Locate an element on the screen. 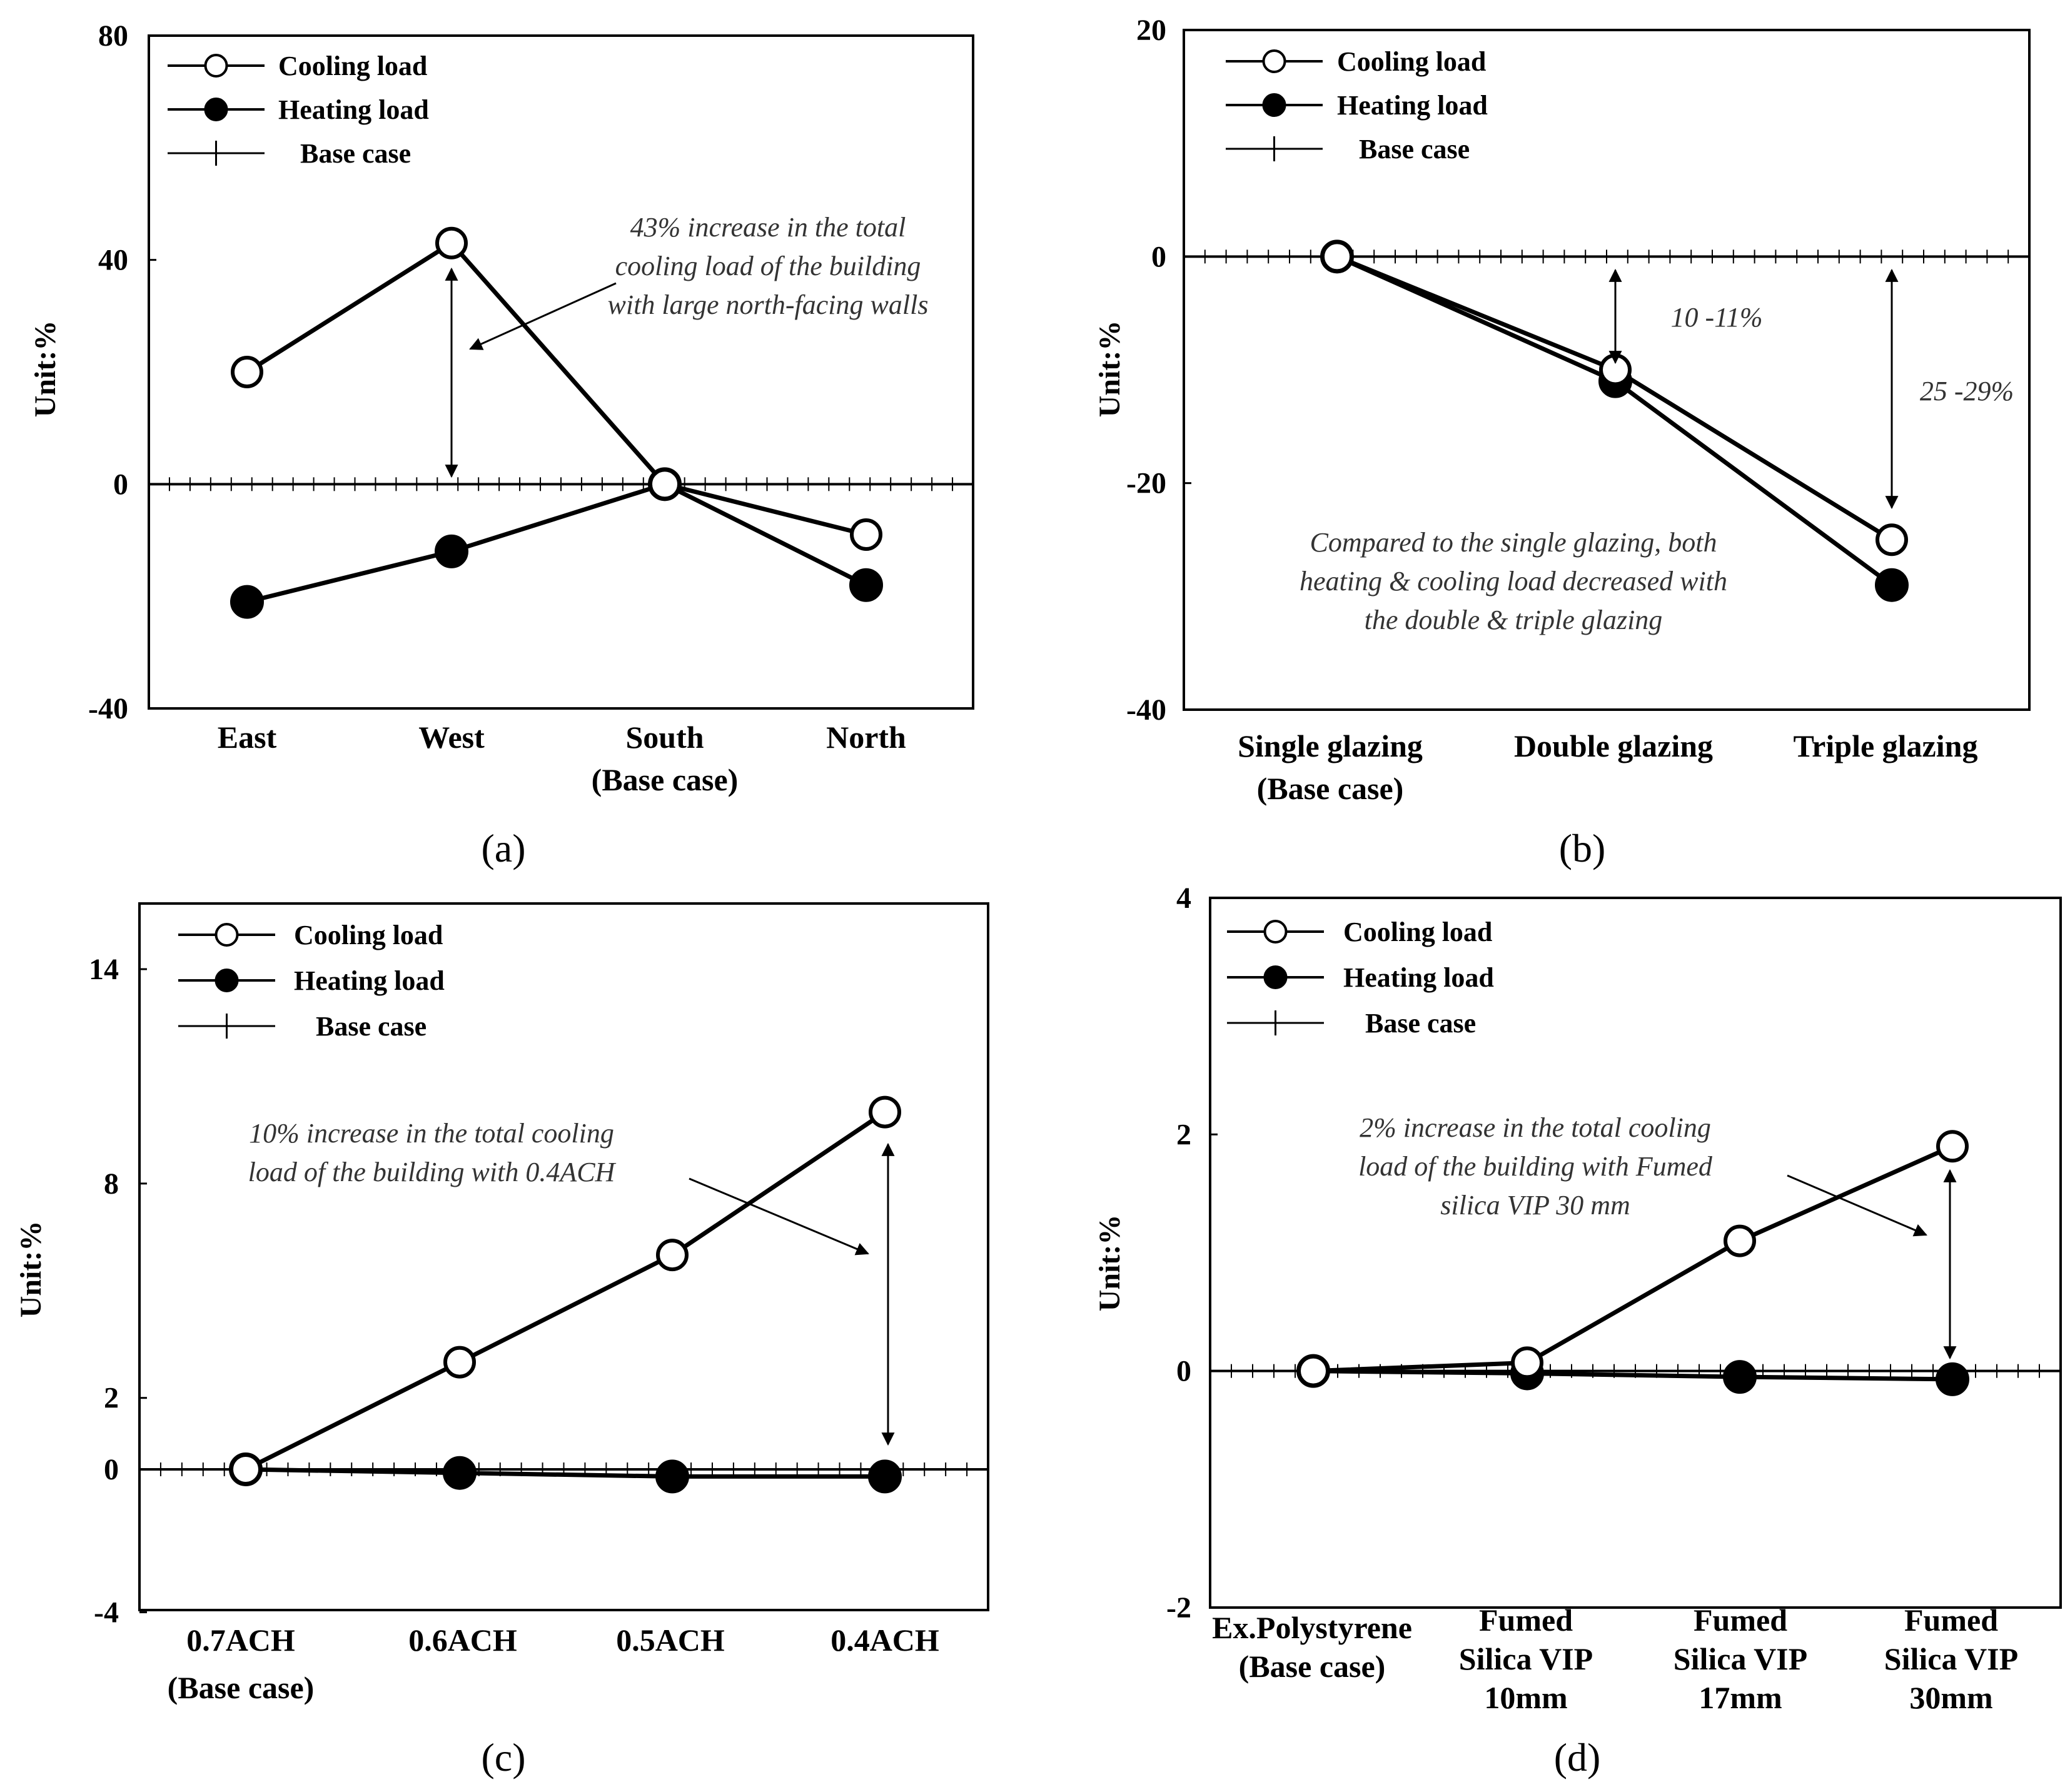  annotation-diff-2: 25 -29% is located at coordinates (1967, 391).